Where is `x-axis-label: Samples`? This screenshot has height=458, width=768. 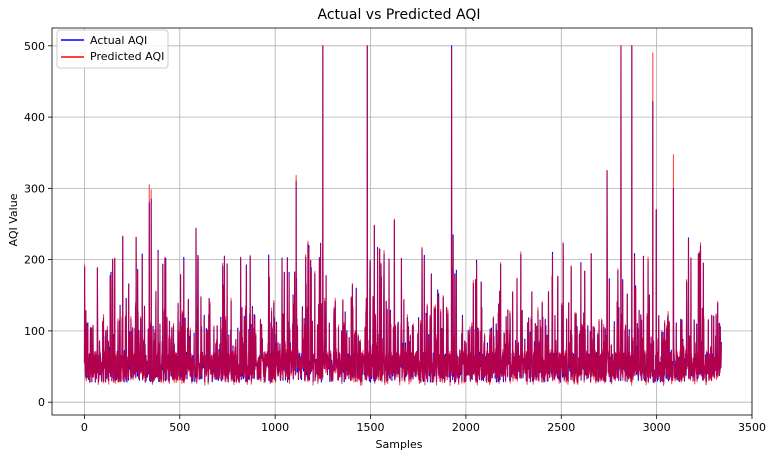 x-axis-label: Samples is located at coordinates (399, 444).